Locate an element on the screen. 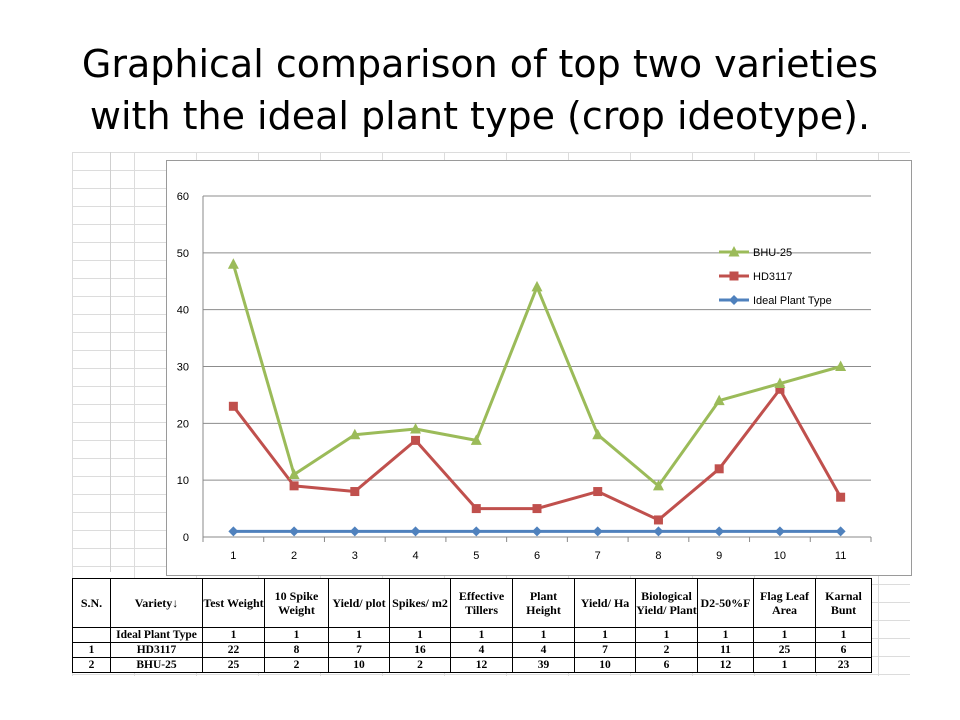  y-tick-label: 30 is located at coordinates (183, 368).